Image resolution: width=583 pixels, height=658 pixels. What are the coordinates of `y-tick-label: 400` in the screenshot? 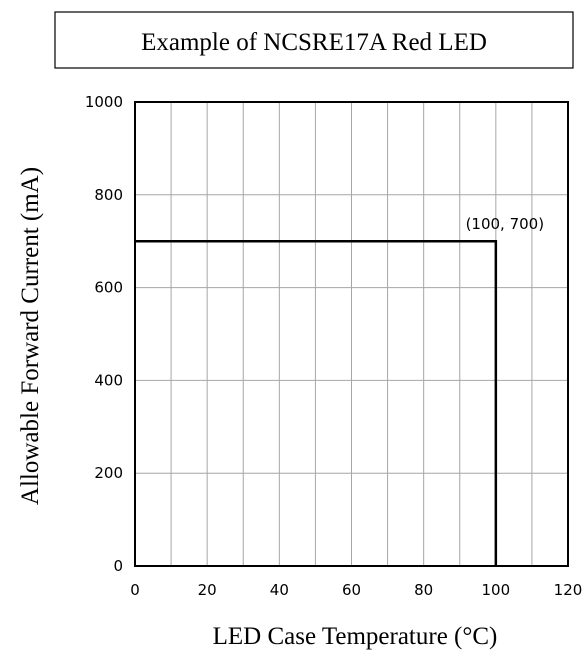 It's located at (108, 380).